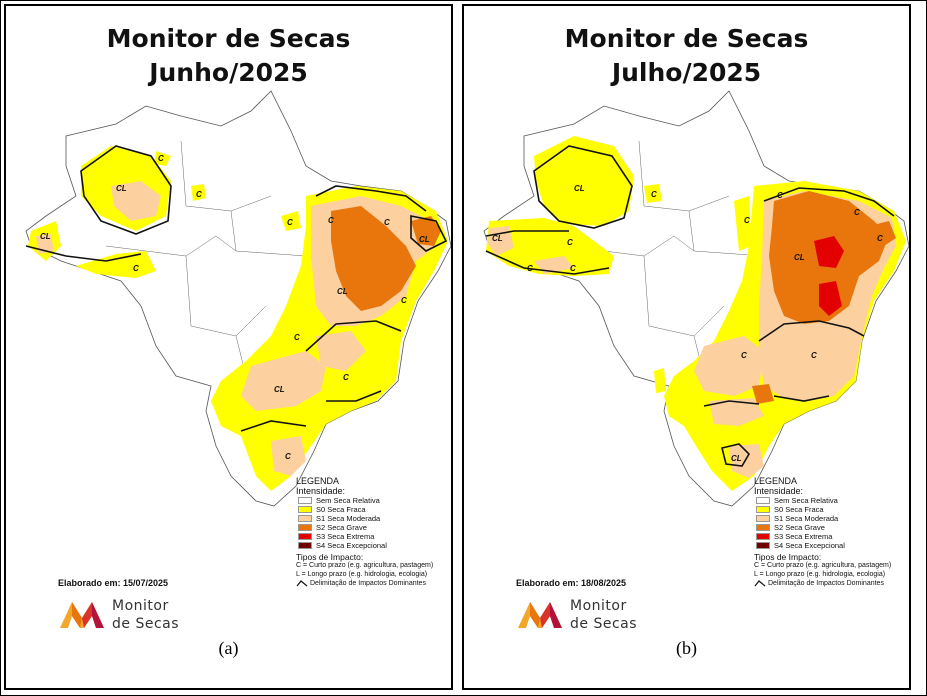  What do you see at coordinates (686, 72) in the screenshot?
I see `map-subtitle-month: Julho/2025` at bounding box center [686, 72].